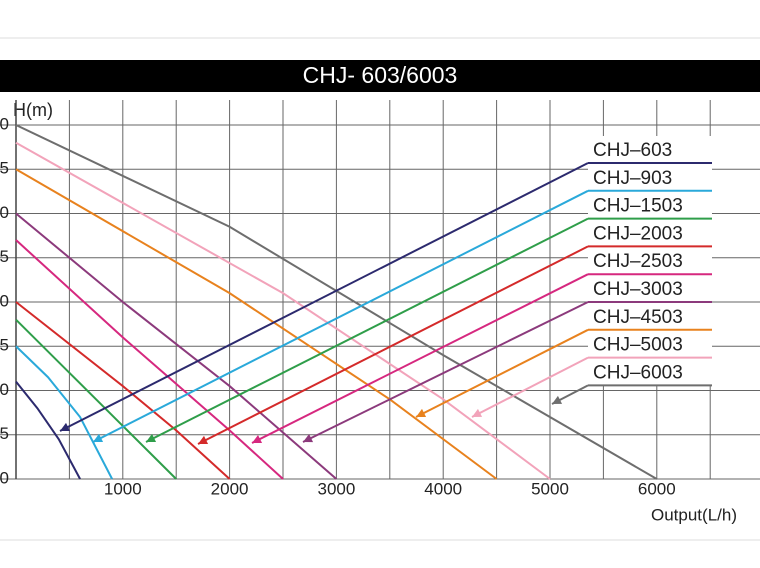 The width and height of the screenshot is (760, 568). Describe the element at coordinates (632, 150) in the screenshot. I see `legend-label: CHJ–603` at that location.